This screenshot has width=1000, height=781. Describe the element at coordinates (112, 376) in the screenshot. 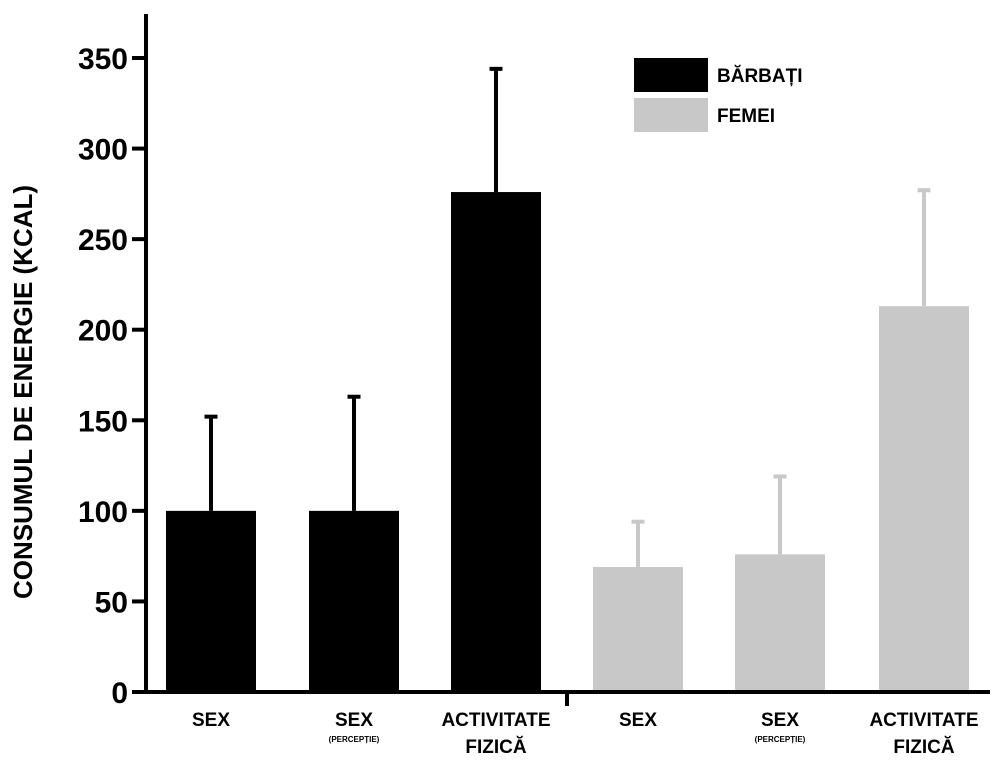

I see `y-axis-ticks: 0 50 100 150 200 250 300 350` at that location.